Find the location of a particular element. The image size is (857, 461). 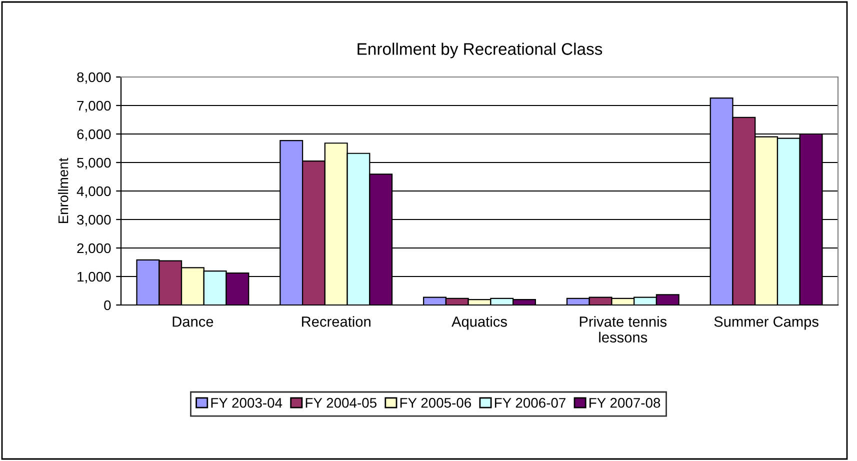

x-tick-label: Private tennis lessons is located at coordinates (623, 329).